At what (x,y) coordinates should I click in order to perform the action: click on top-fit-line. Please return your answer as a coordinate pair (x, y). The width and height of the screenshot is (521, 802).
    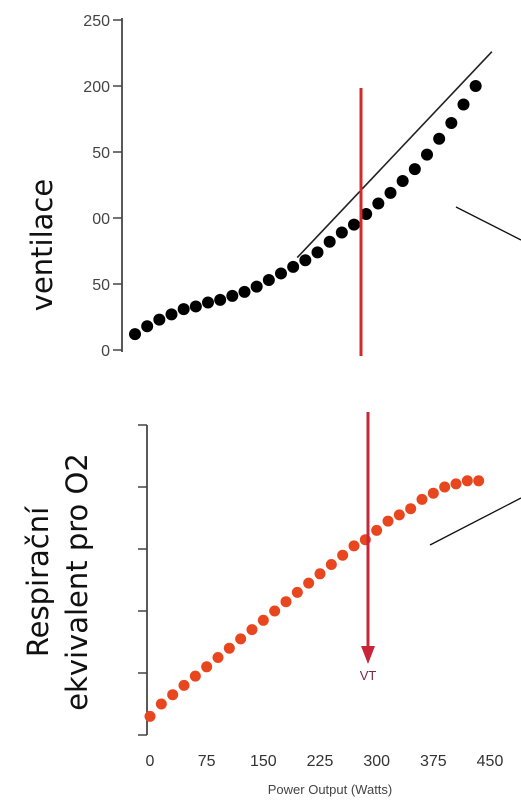
    Looking at the image, I should click on (394, 155).